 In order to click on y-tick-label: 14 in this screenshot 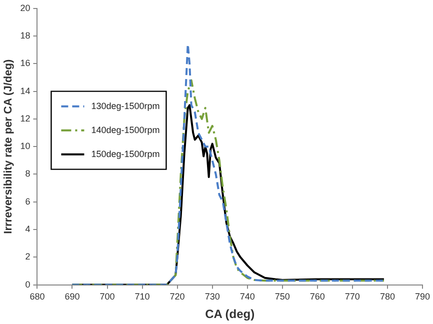, I will do `click(25, 91)`.